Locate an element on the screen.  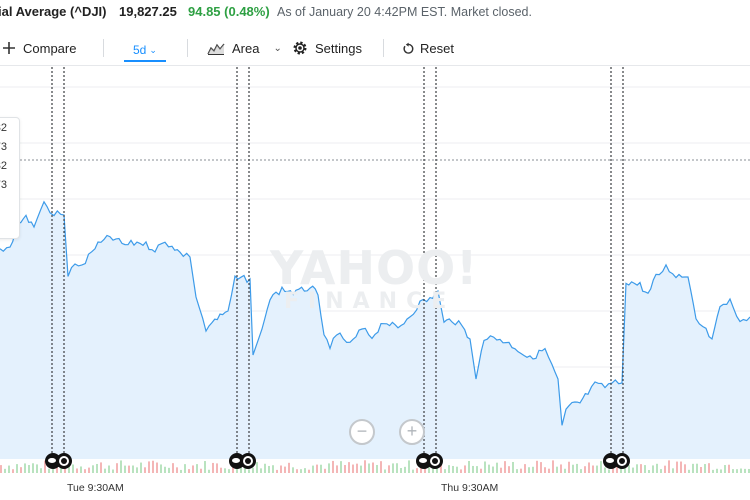
zoom-in-button: + is located at coordinates (412, 432).